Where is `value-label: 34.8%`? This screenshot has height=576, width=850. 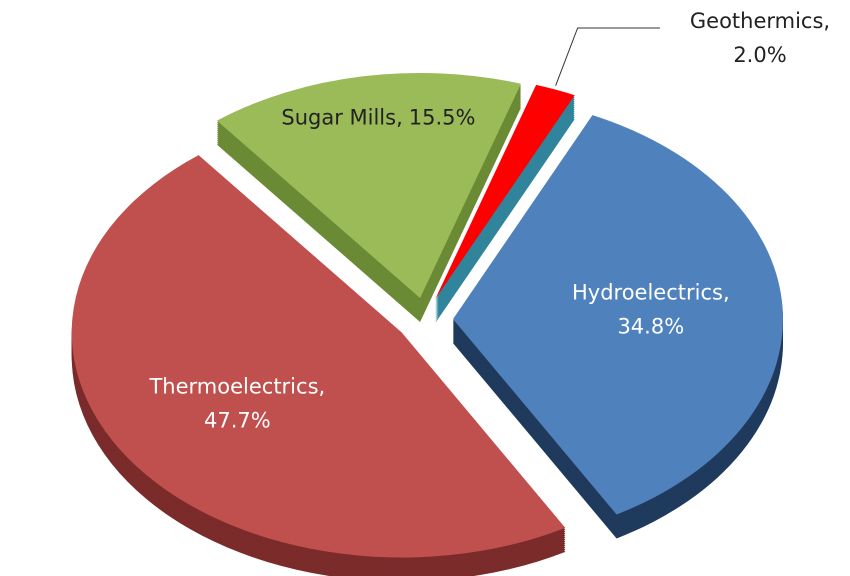 value-label: 34.8% is located at coordinates (650, 327).